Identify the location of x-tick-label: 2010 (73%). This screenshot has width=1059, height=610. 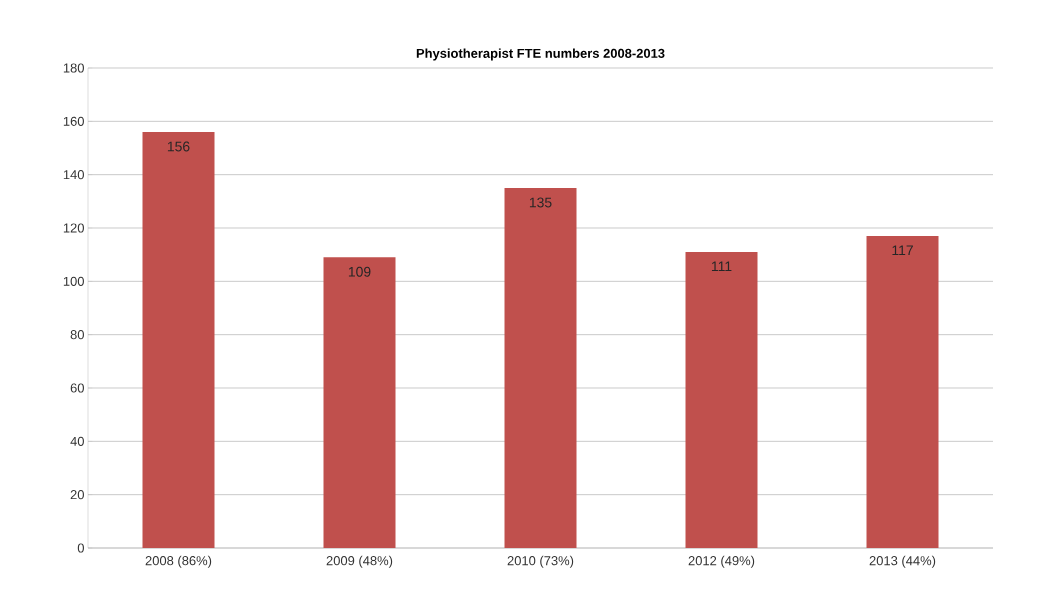
(540, 561).